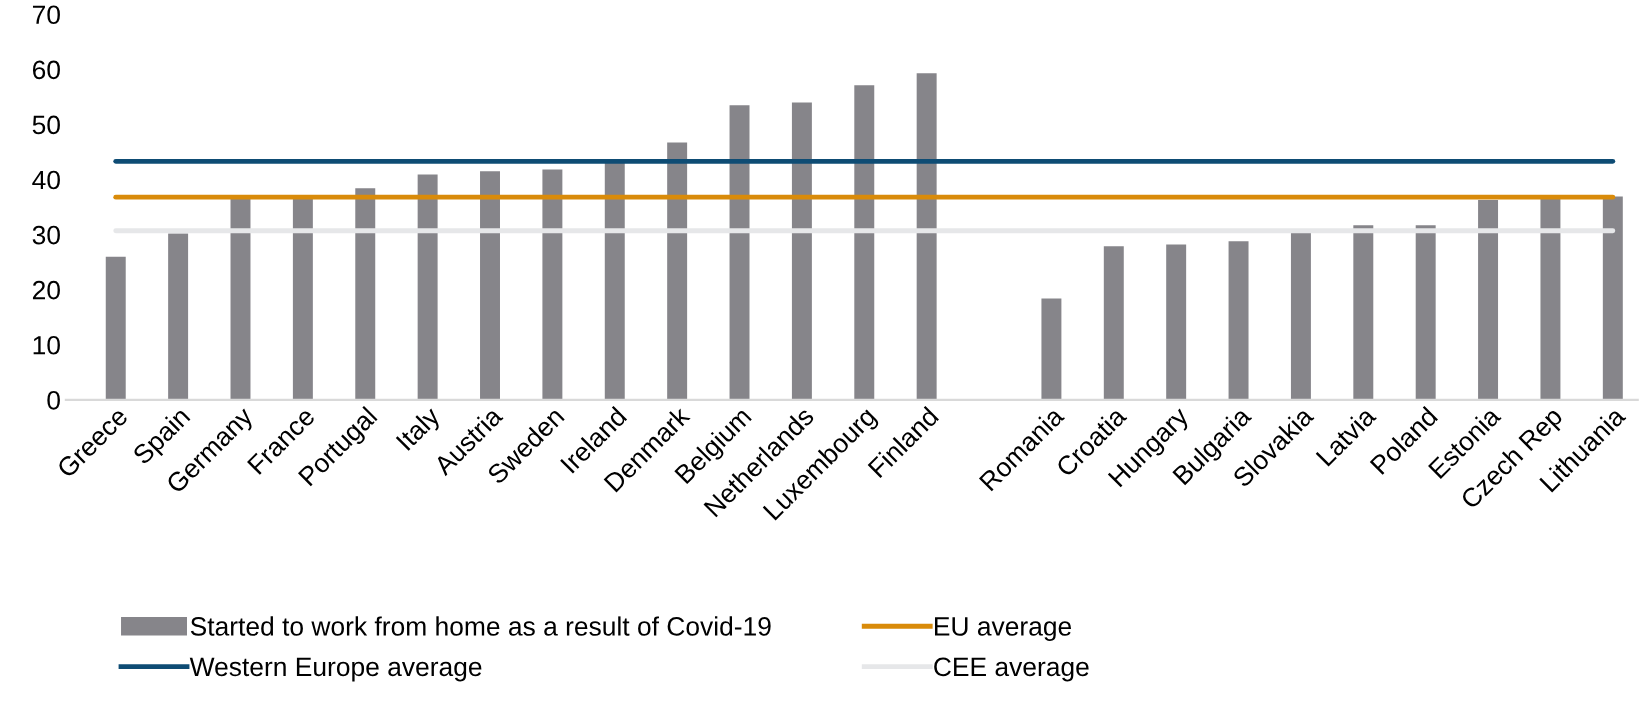 The width and height of the screenshot is (1646, 714). I want to click on y-tick-label: 0, so click(53, 400).